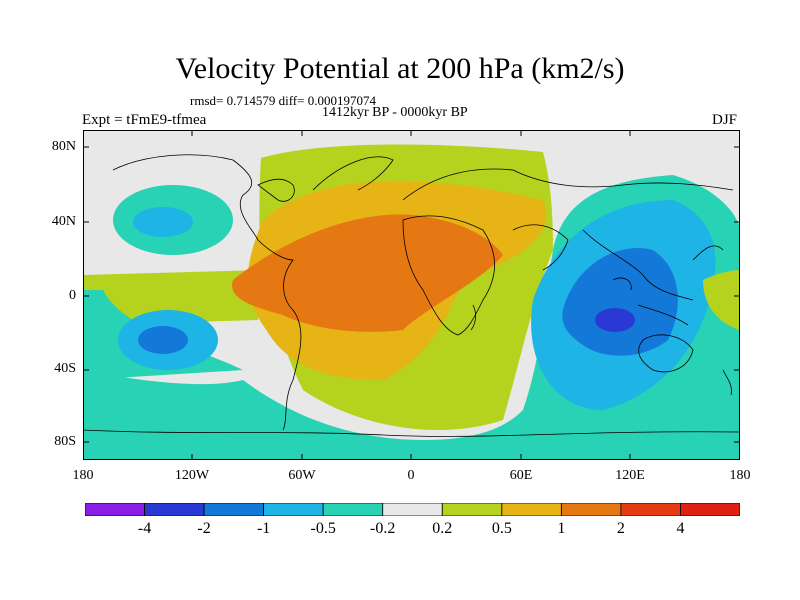 The width and height of the screenshot is (800, 600). What do you see at coordinates (263, 528) in the screenshot?
I see `colorbar-label: -1` at bounding box center [263, 528].